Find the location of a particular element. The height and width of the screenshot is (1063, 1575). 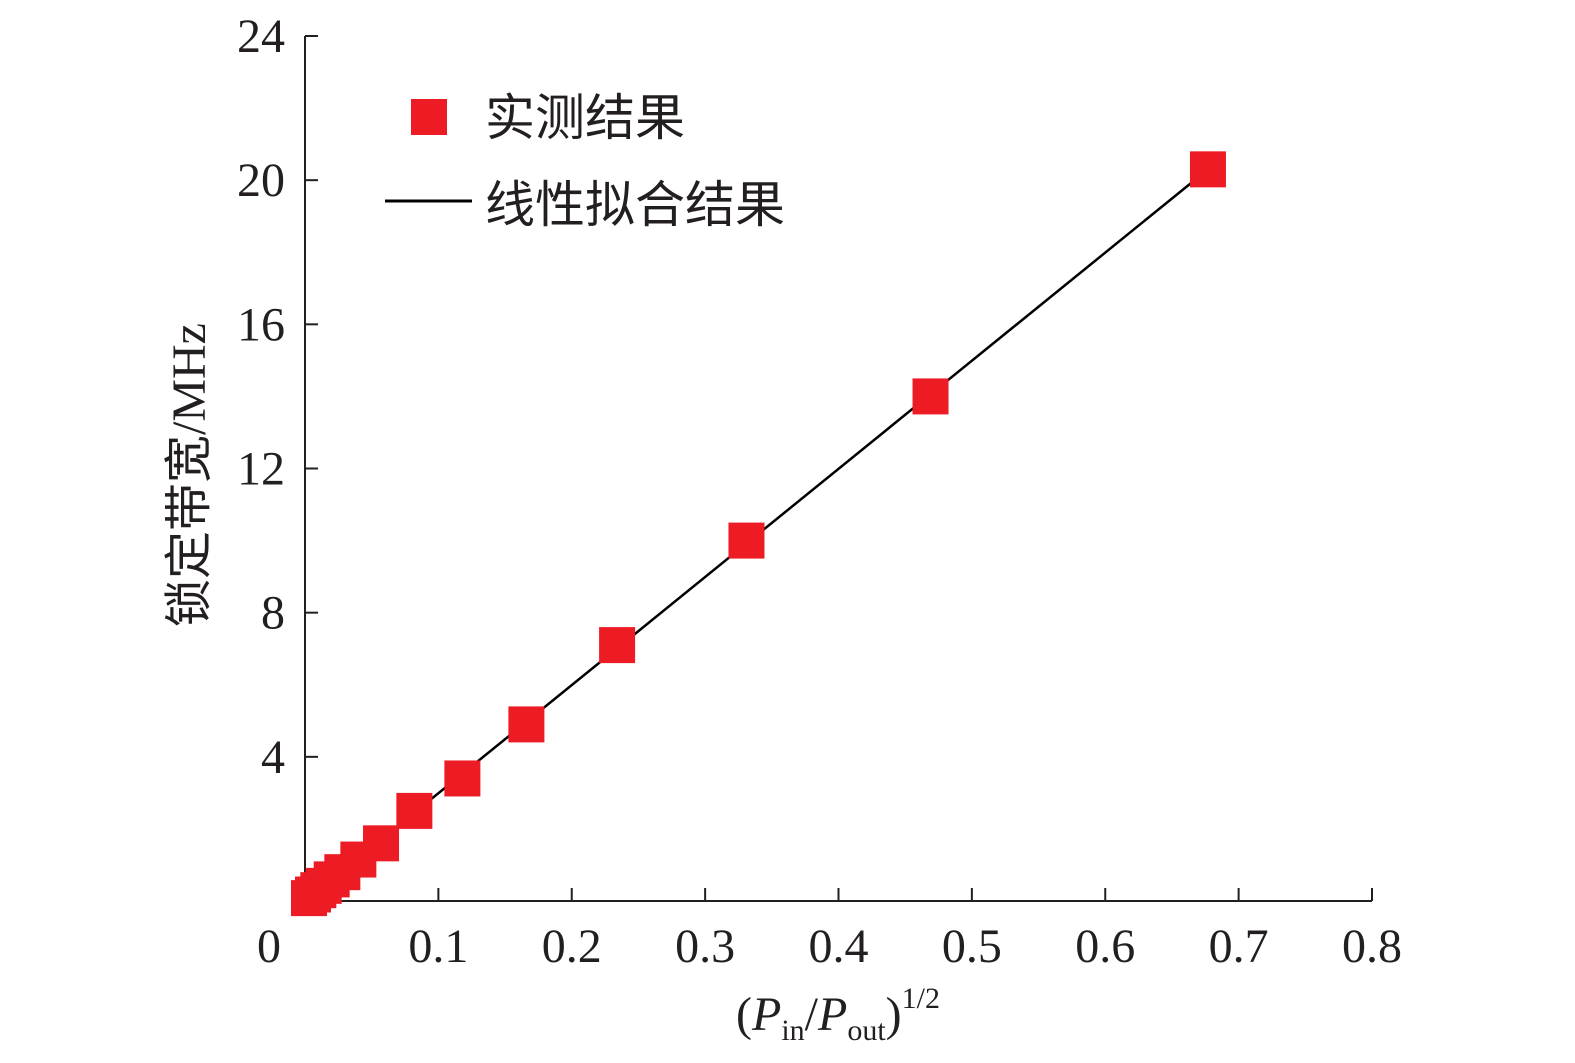

x-tick-label: 0.2 is located at coordinates (572, 946).